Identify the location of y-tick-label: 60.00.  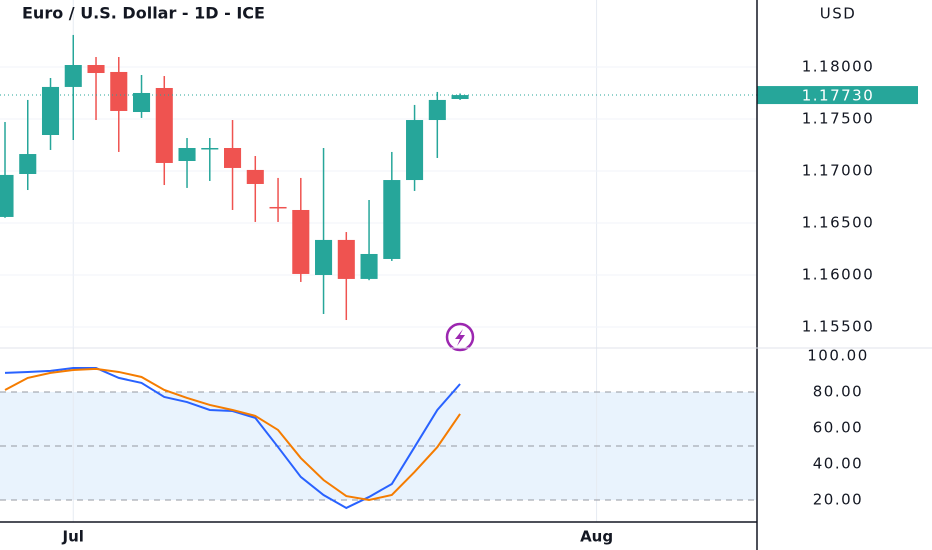
(838, 427).